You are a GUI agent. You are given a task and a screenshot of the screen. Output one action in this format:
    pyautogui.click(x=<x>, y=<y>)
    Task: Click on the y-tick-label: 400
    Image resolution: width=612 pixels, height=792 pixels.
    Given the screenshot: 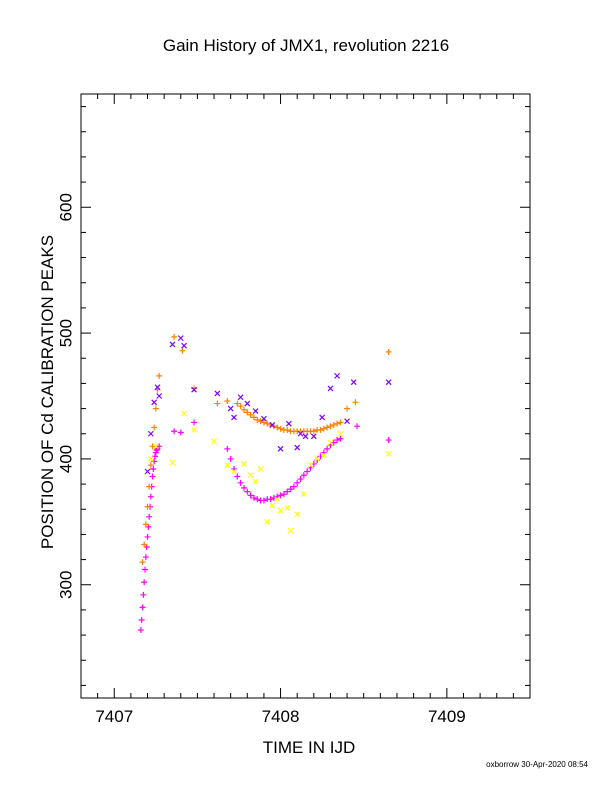 What is the action you would take?
    pyautogui.click(x=65, y=459)
    